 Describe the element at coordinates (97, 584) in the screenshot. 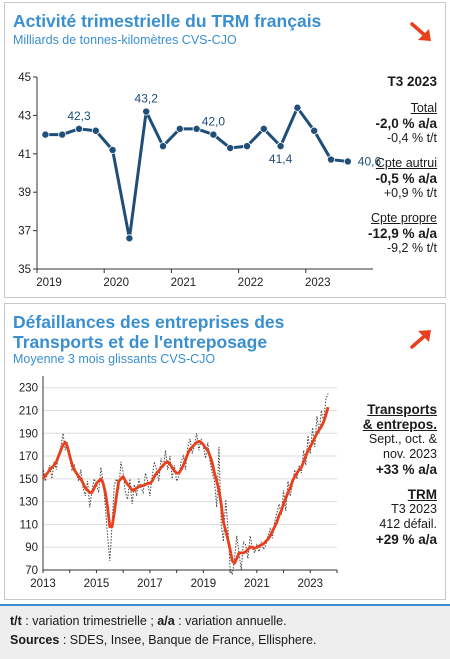

I see `x-tick-label: 2015` at that location.